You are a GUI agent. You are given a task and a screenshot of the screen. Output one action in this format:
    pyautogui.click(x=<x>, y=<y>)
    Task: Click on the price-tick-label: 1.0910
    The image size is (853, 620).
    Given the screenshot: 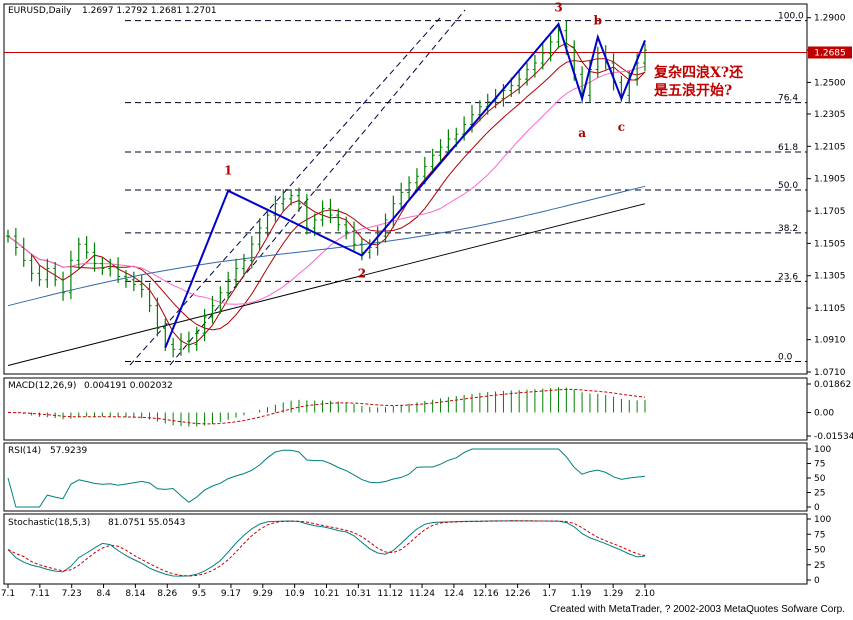 What is the action you would take?
    pyautogui.click(x=830, y=341)
    